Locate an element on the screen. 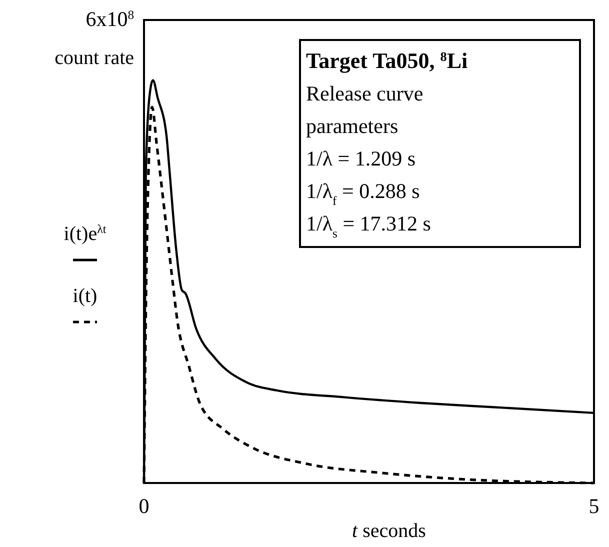 The height and width of the screenshot is (547, 609). y-axis-title: count rate is located at coordinates (94, 58).